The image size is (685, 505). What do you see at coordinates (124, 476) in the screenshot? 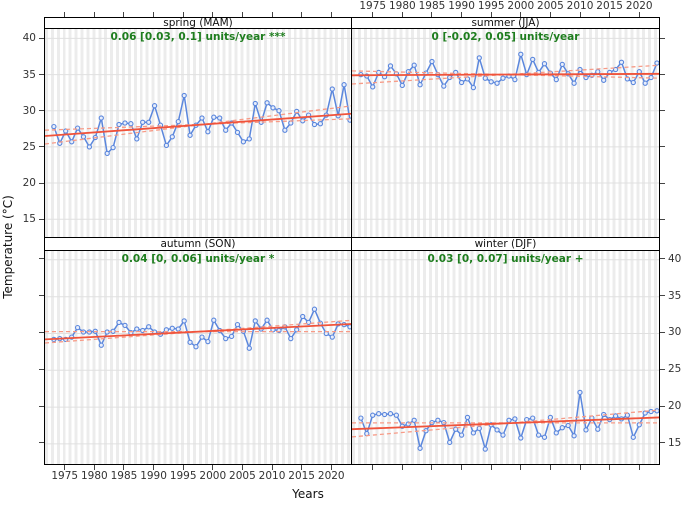
I see `bottom-tick-label: 1985` at bounding box center [124, 476].